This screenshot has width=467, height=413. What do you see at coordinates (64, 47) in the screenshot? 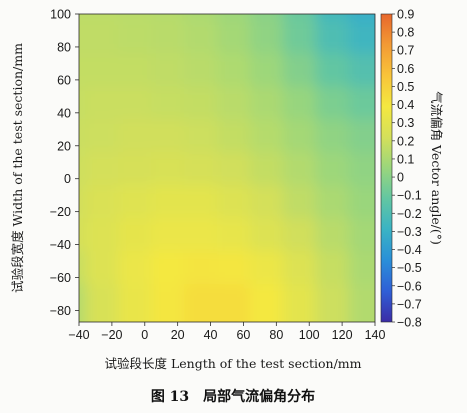
I see `y-tick-label: 80` at bounding box center [64, 47].